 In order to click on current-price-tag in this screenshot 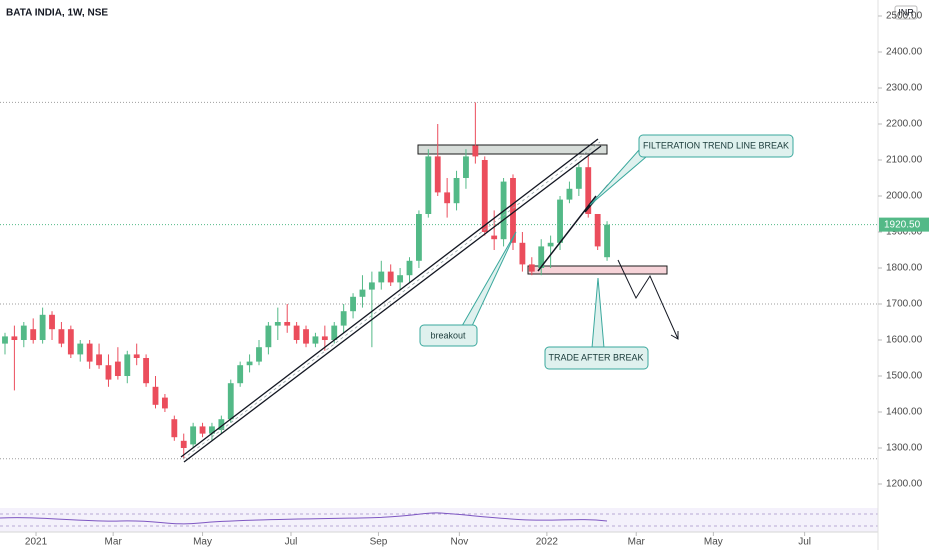, I will do `click(904, 224)`.